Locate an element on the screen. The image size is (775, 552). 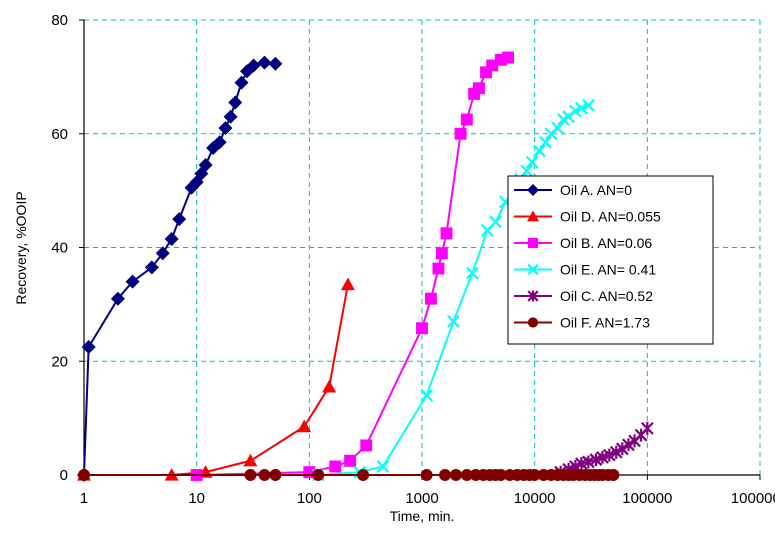
legend-label: Oil C. AN=0.52 is located at coordinates (606, 296).